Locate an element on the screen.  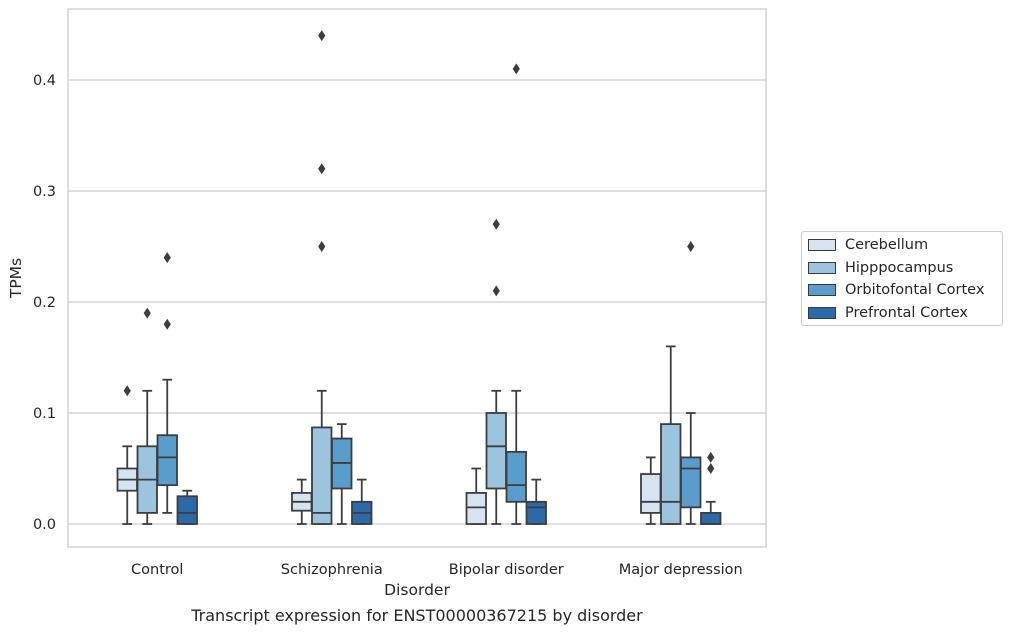
y-tick-label: 0.2 is located at coordinates (44, 303).